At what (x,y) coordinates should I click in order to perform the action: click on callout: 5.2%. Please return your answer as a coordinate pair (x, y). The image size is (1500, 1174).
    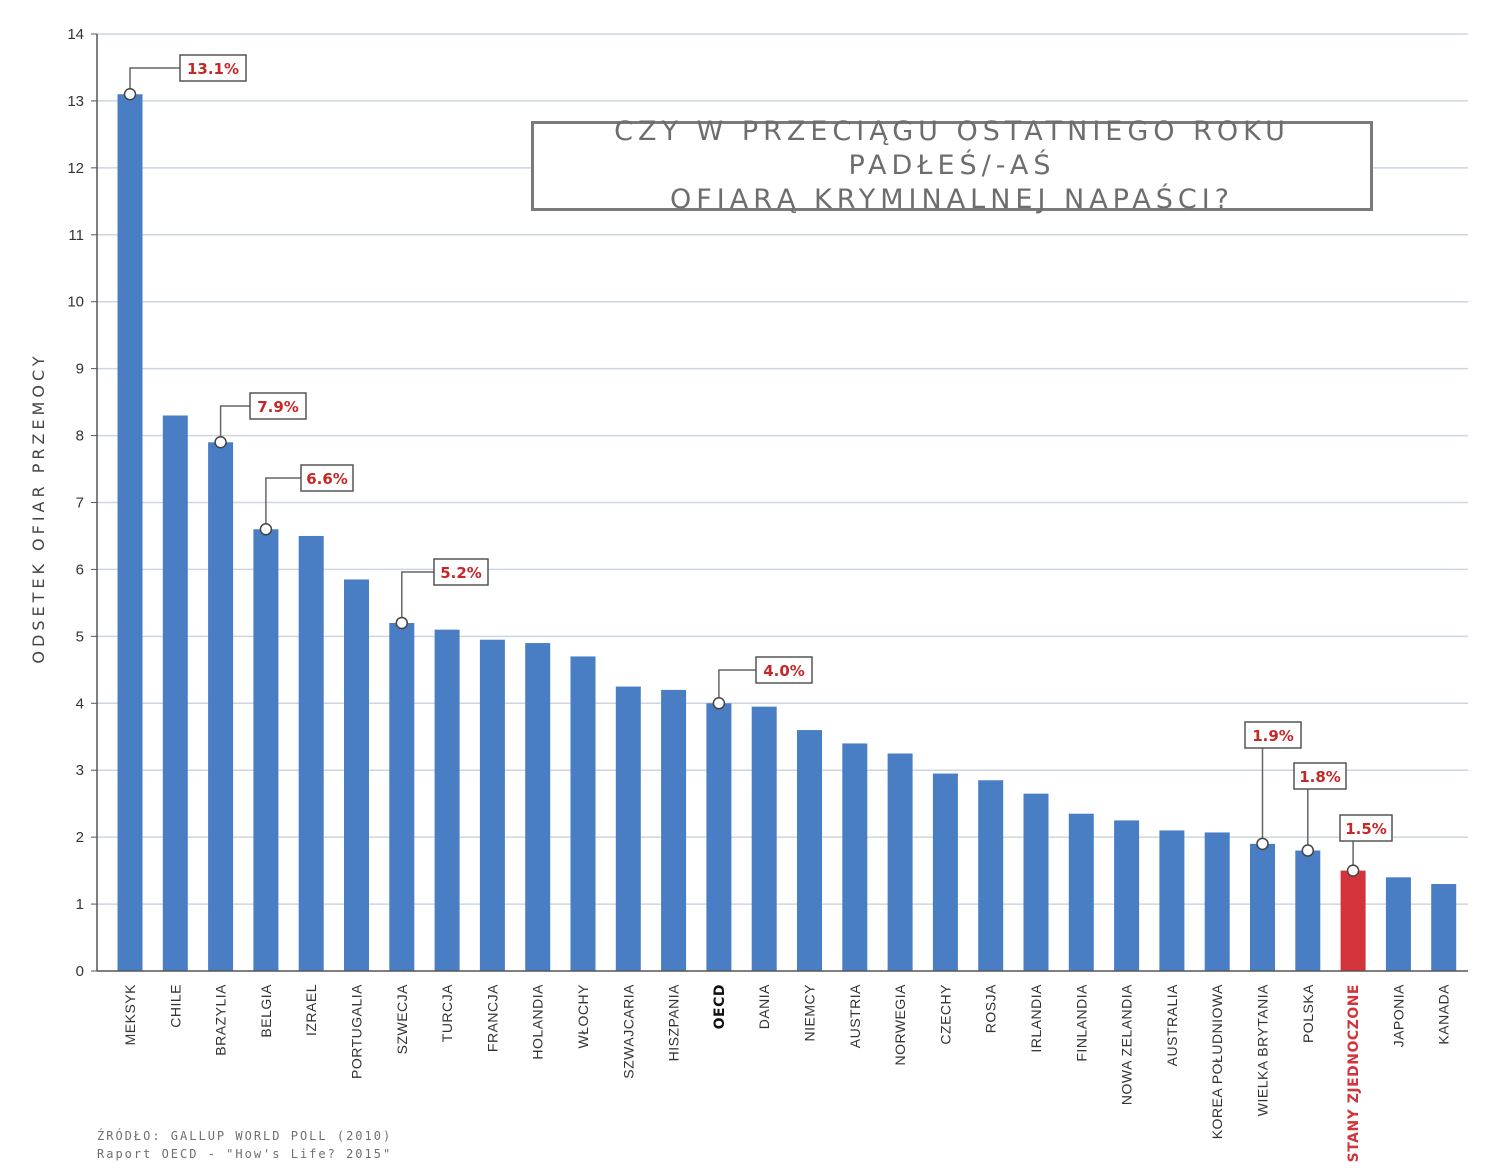
    Looking at the image, I should click on (442, 594).